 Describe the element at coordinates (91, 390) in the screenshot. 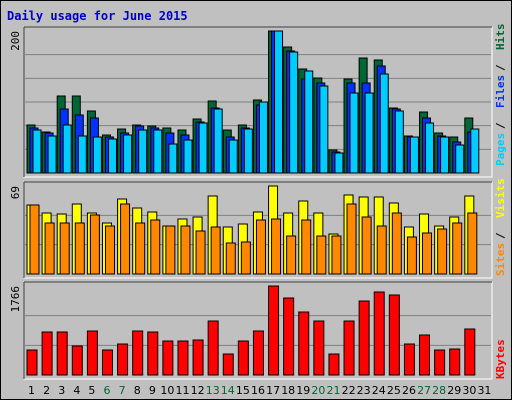

I see `x-tick-label-day-5: 5` at that location.